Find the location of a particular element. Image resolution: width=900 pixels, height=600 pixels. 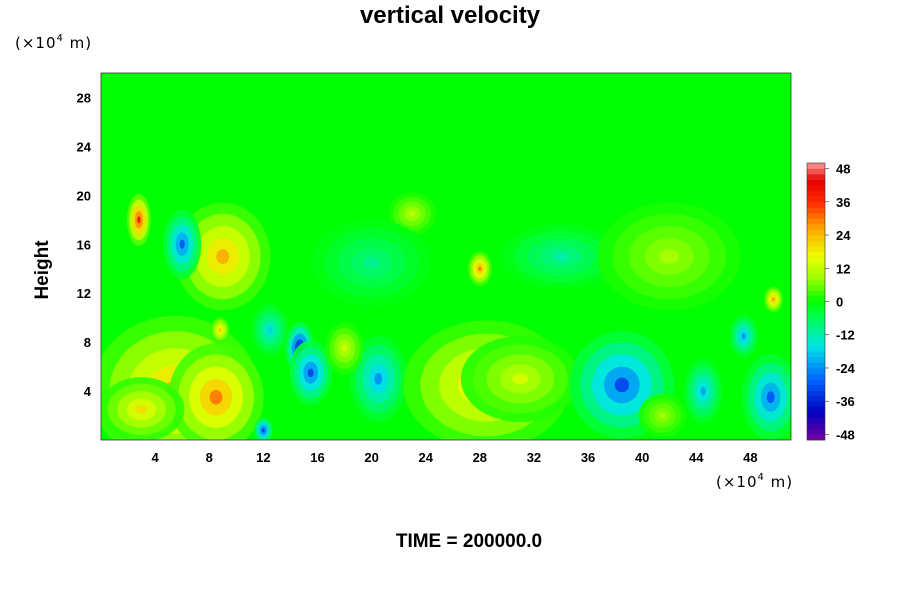

y-ticks: 4 8 12 16 20 24 28 is located at coordinates (84, 244).